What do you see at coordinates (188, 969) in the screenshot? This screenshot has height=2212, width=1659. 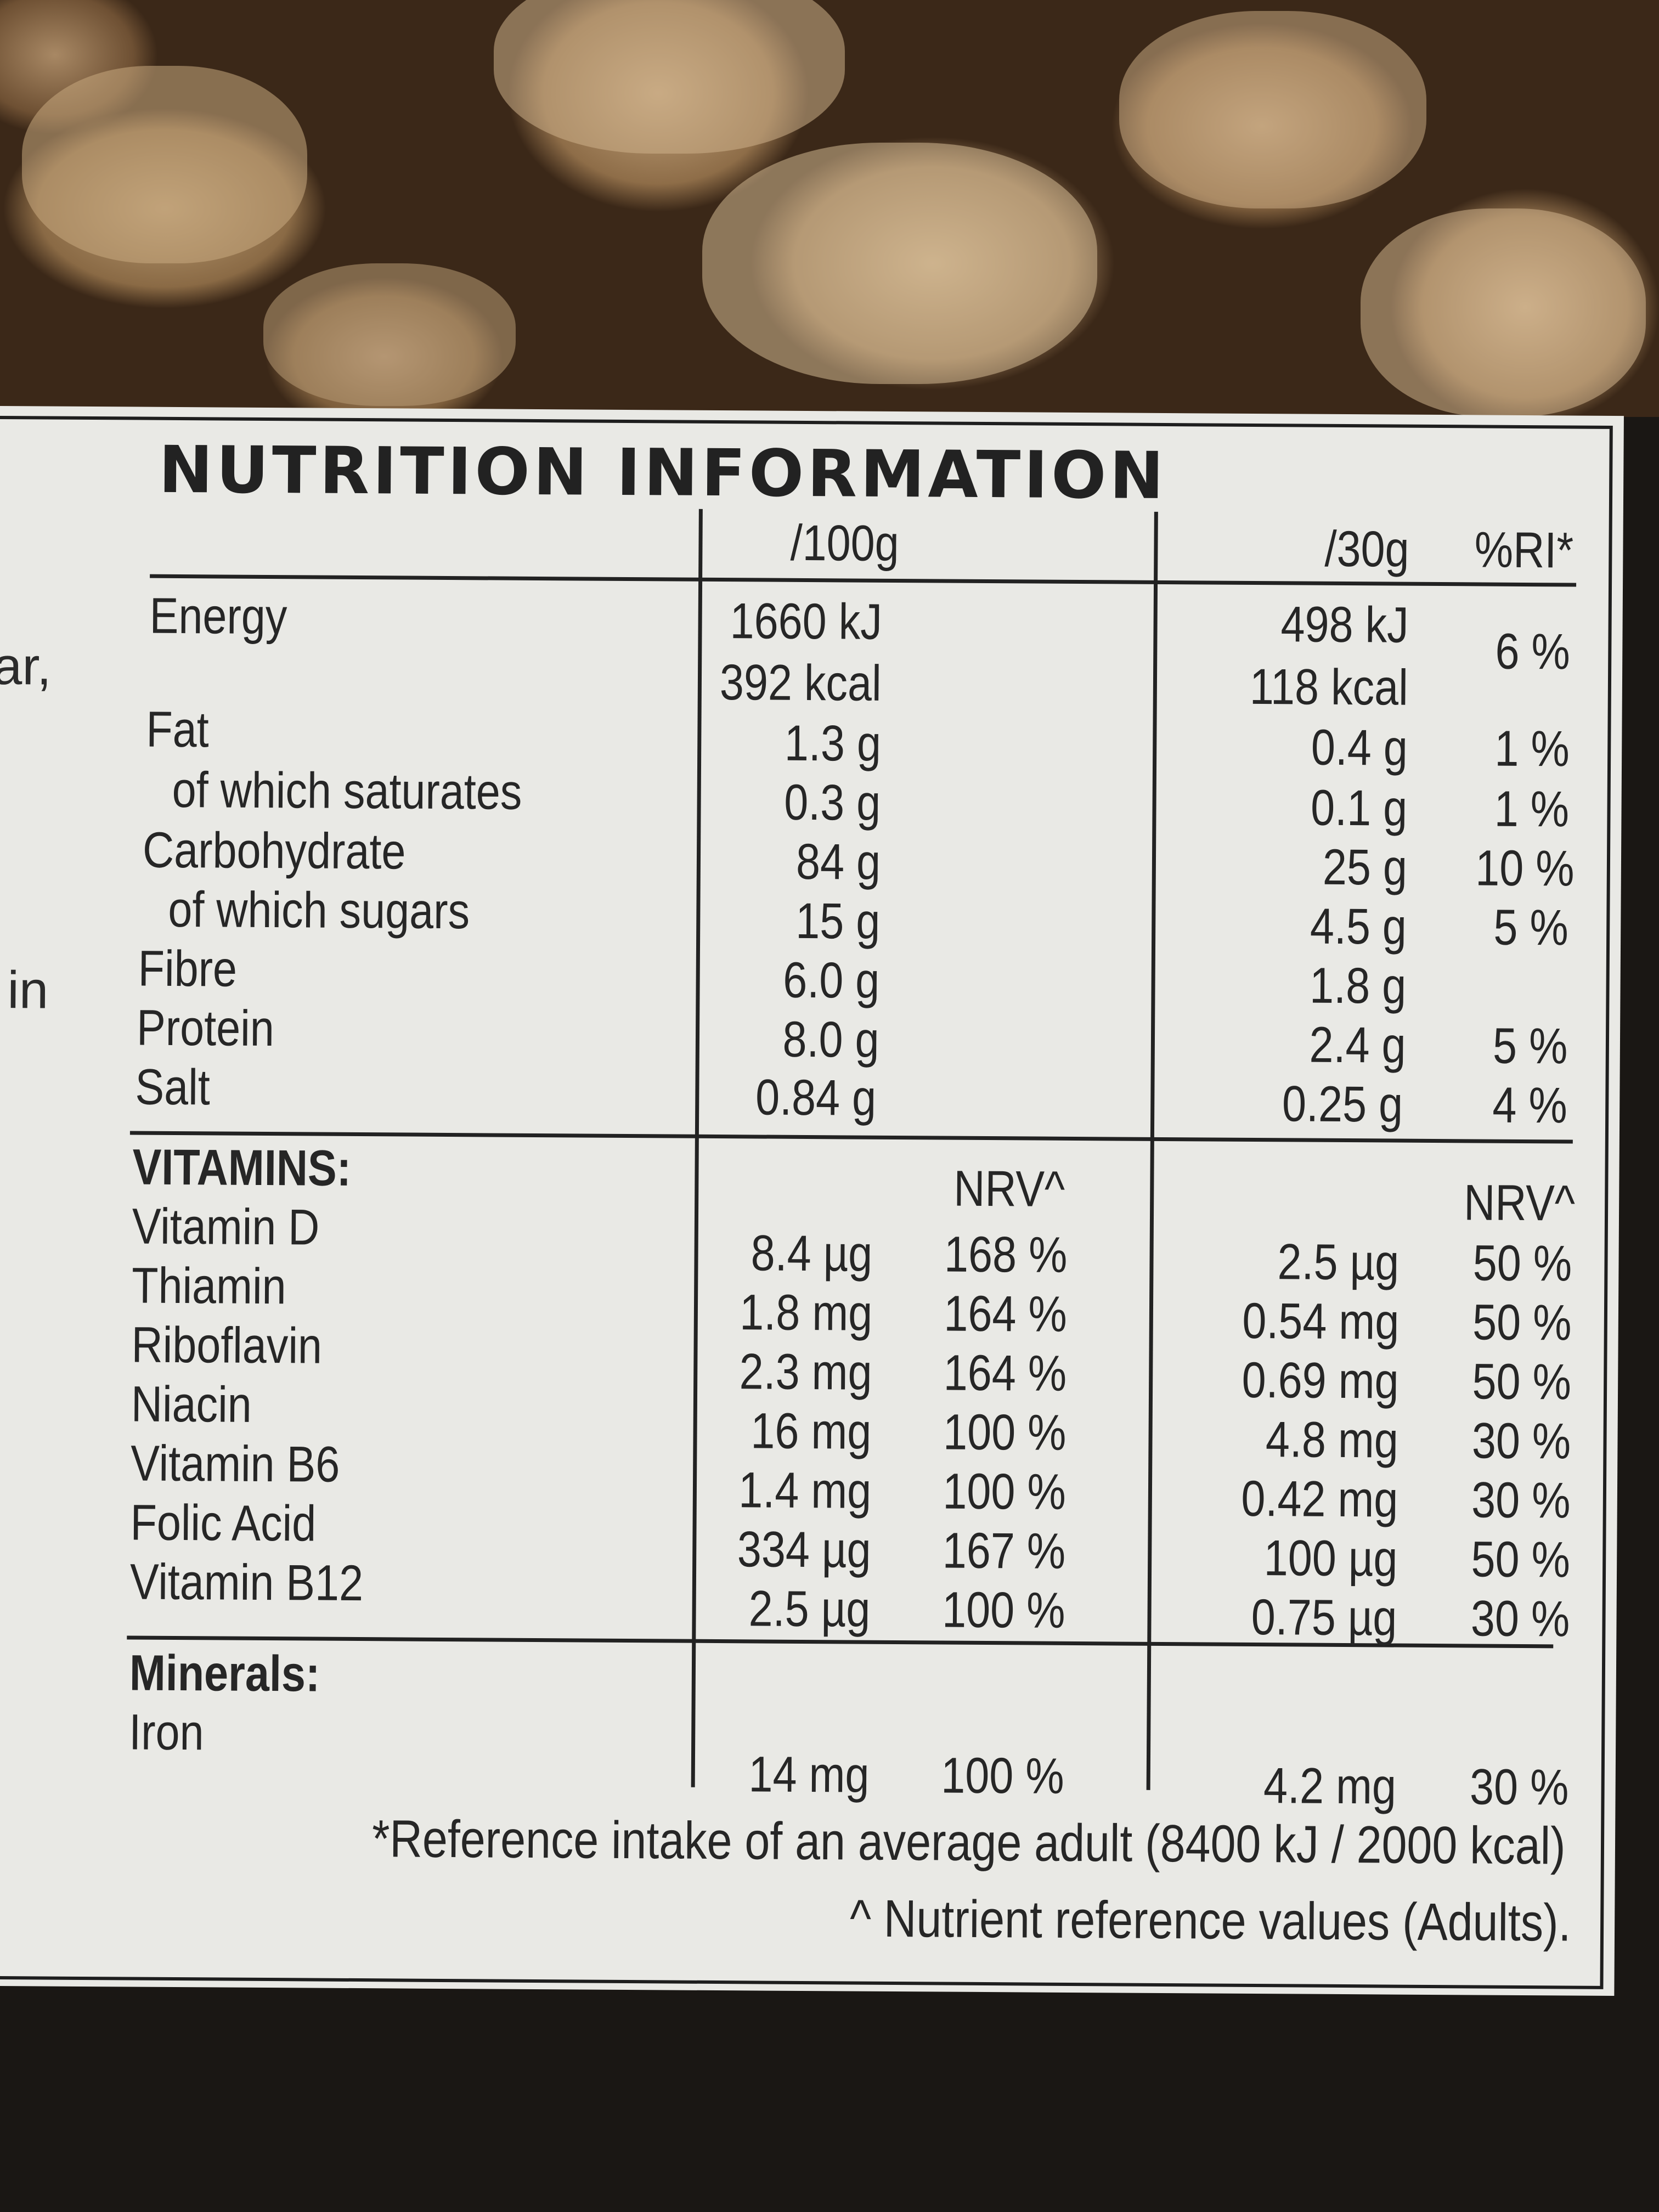 I see `nutrient-name: Fibre` at bounding box center [188, 969].